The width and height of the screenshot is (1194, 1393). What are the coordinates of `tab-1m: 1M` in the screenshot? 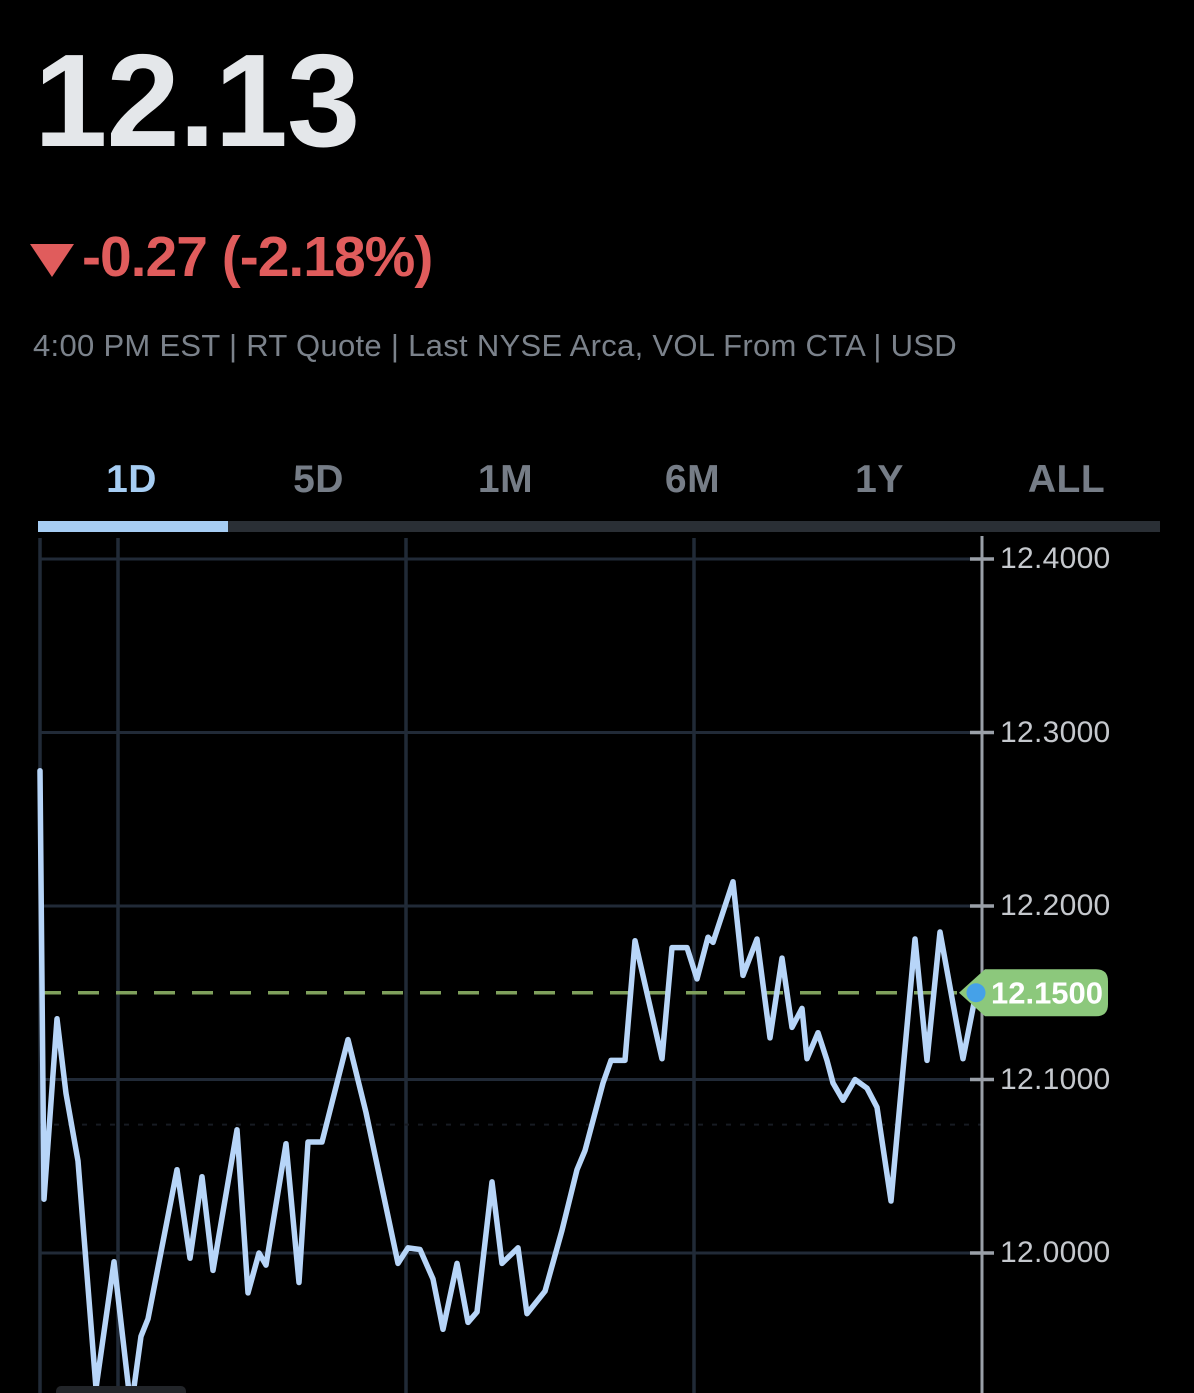 It's located at (505, 479).